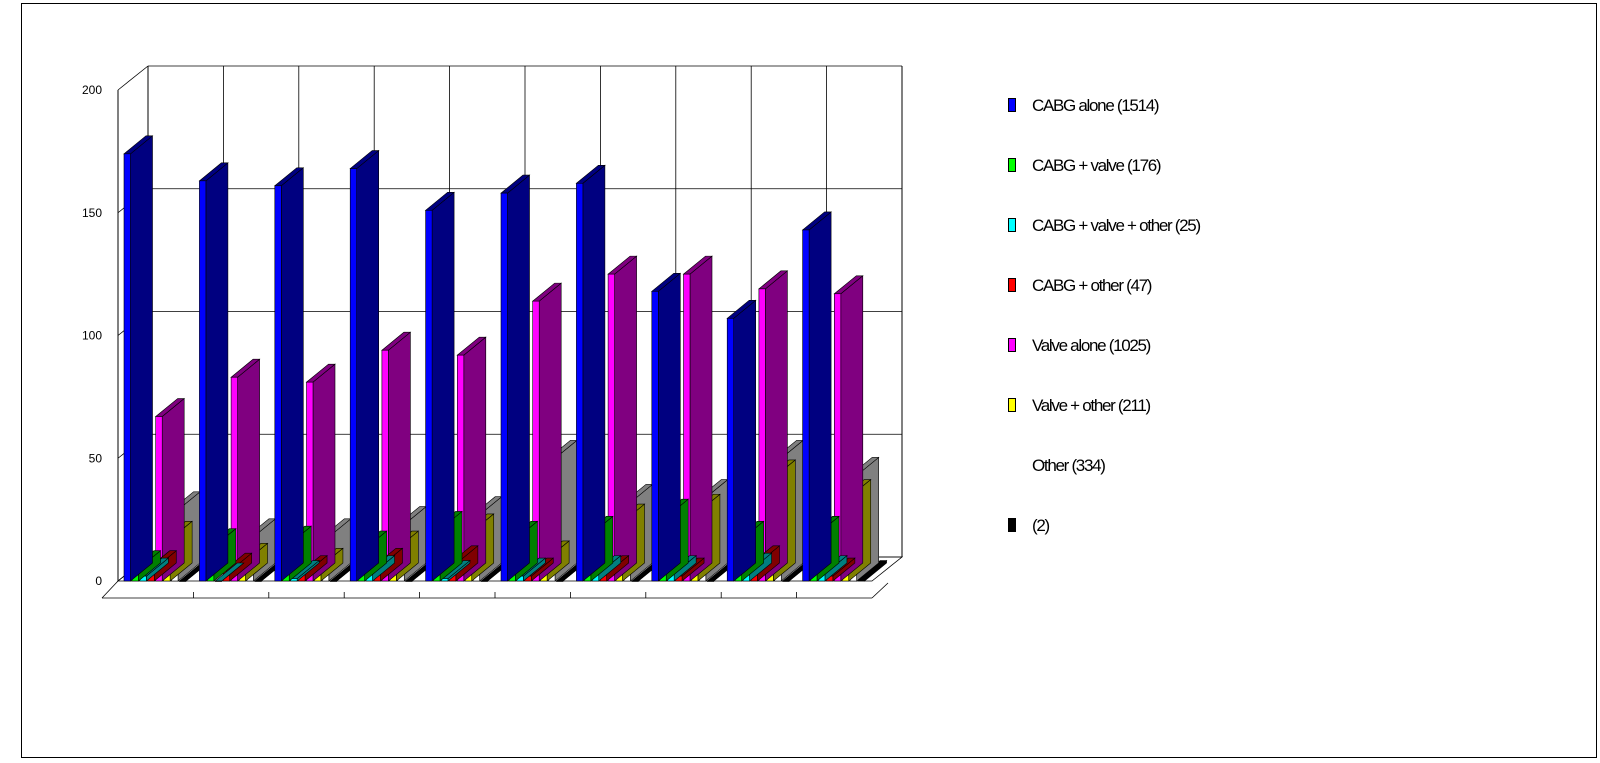 This screenshot has height=763, width=1600. What do you see at coordinates (1096, 105) in the screenshot?
I see `legend-label: CABG alone (1514)` at bounding box center [1096, 105].